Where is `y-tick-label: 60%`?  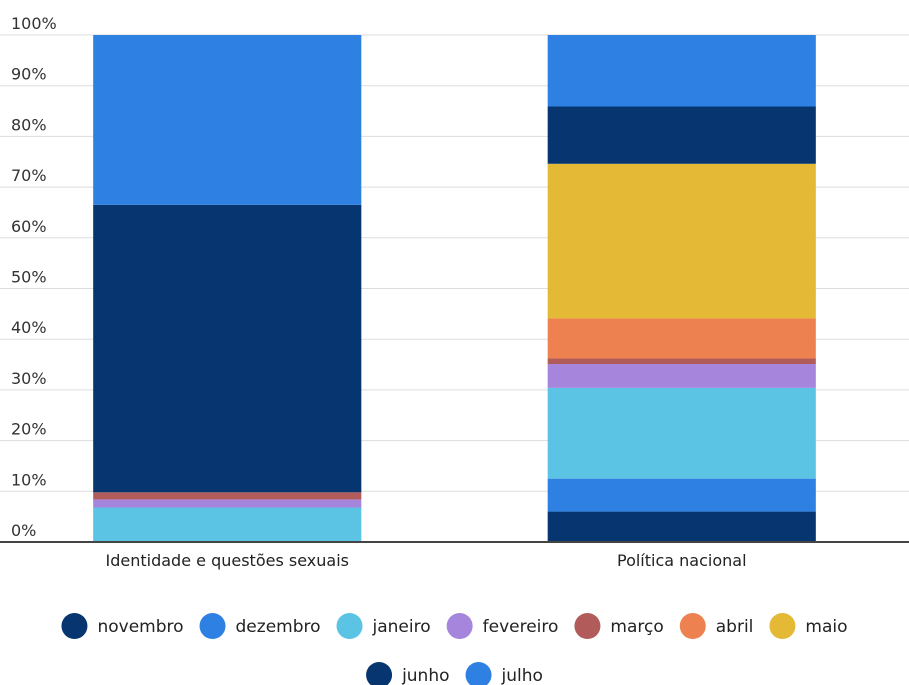
y-tick-label: 60% is located at coordinates (29, 226).